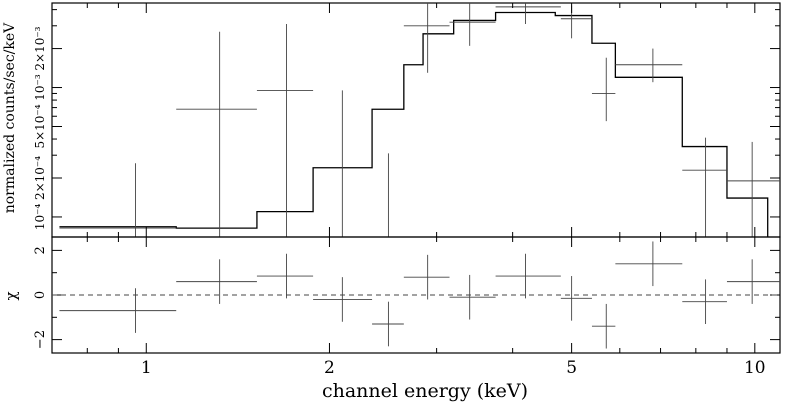  What do you see at coordinates (40, 250) in the screenshot?
I see `chi-tick-label: 2` at bounding box center [40, 250].